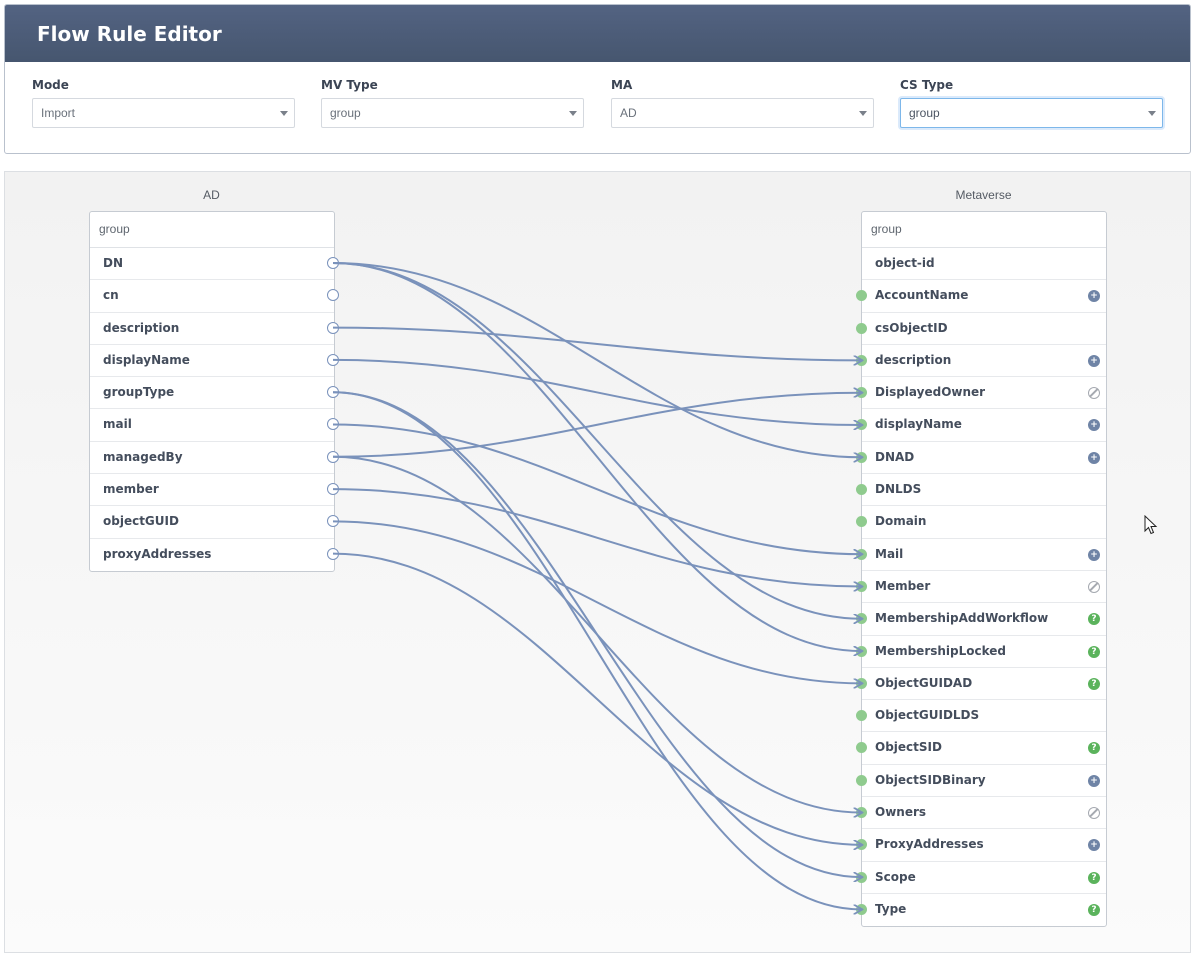  Describe the element at coordinates (1031, 113) in the screenshot. I see `cs-type-select: group` at that location.